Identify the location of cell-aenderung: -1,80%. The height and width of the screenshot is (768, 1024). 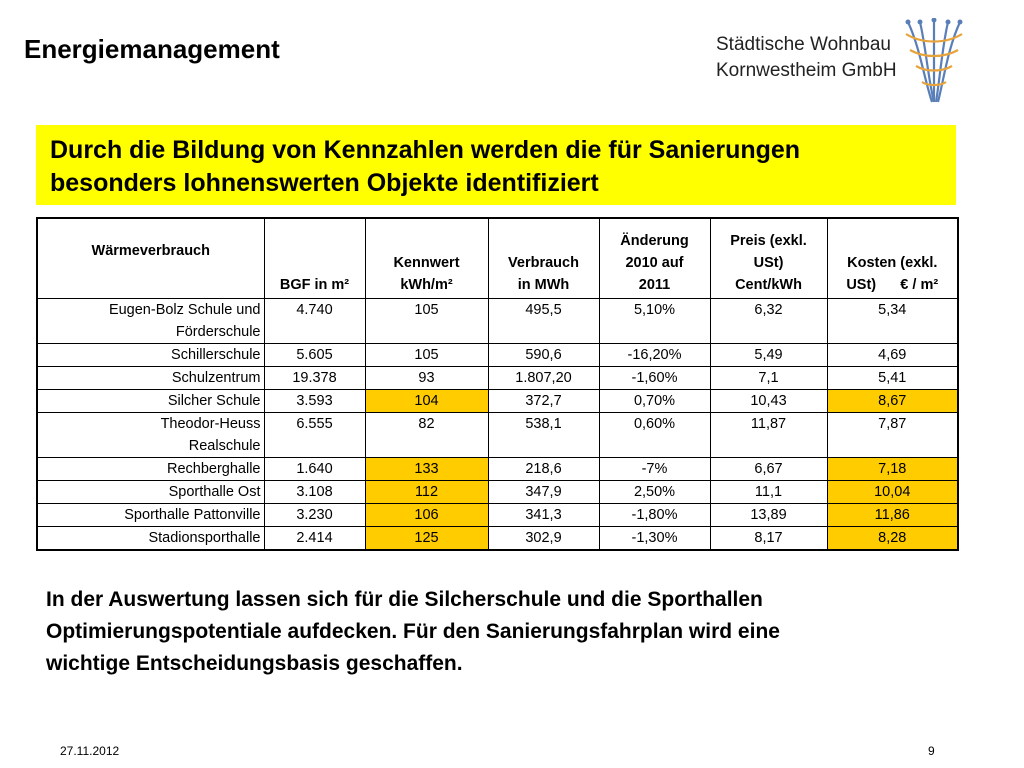
(654, 514).